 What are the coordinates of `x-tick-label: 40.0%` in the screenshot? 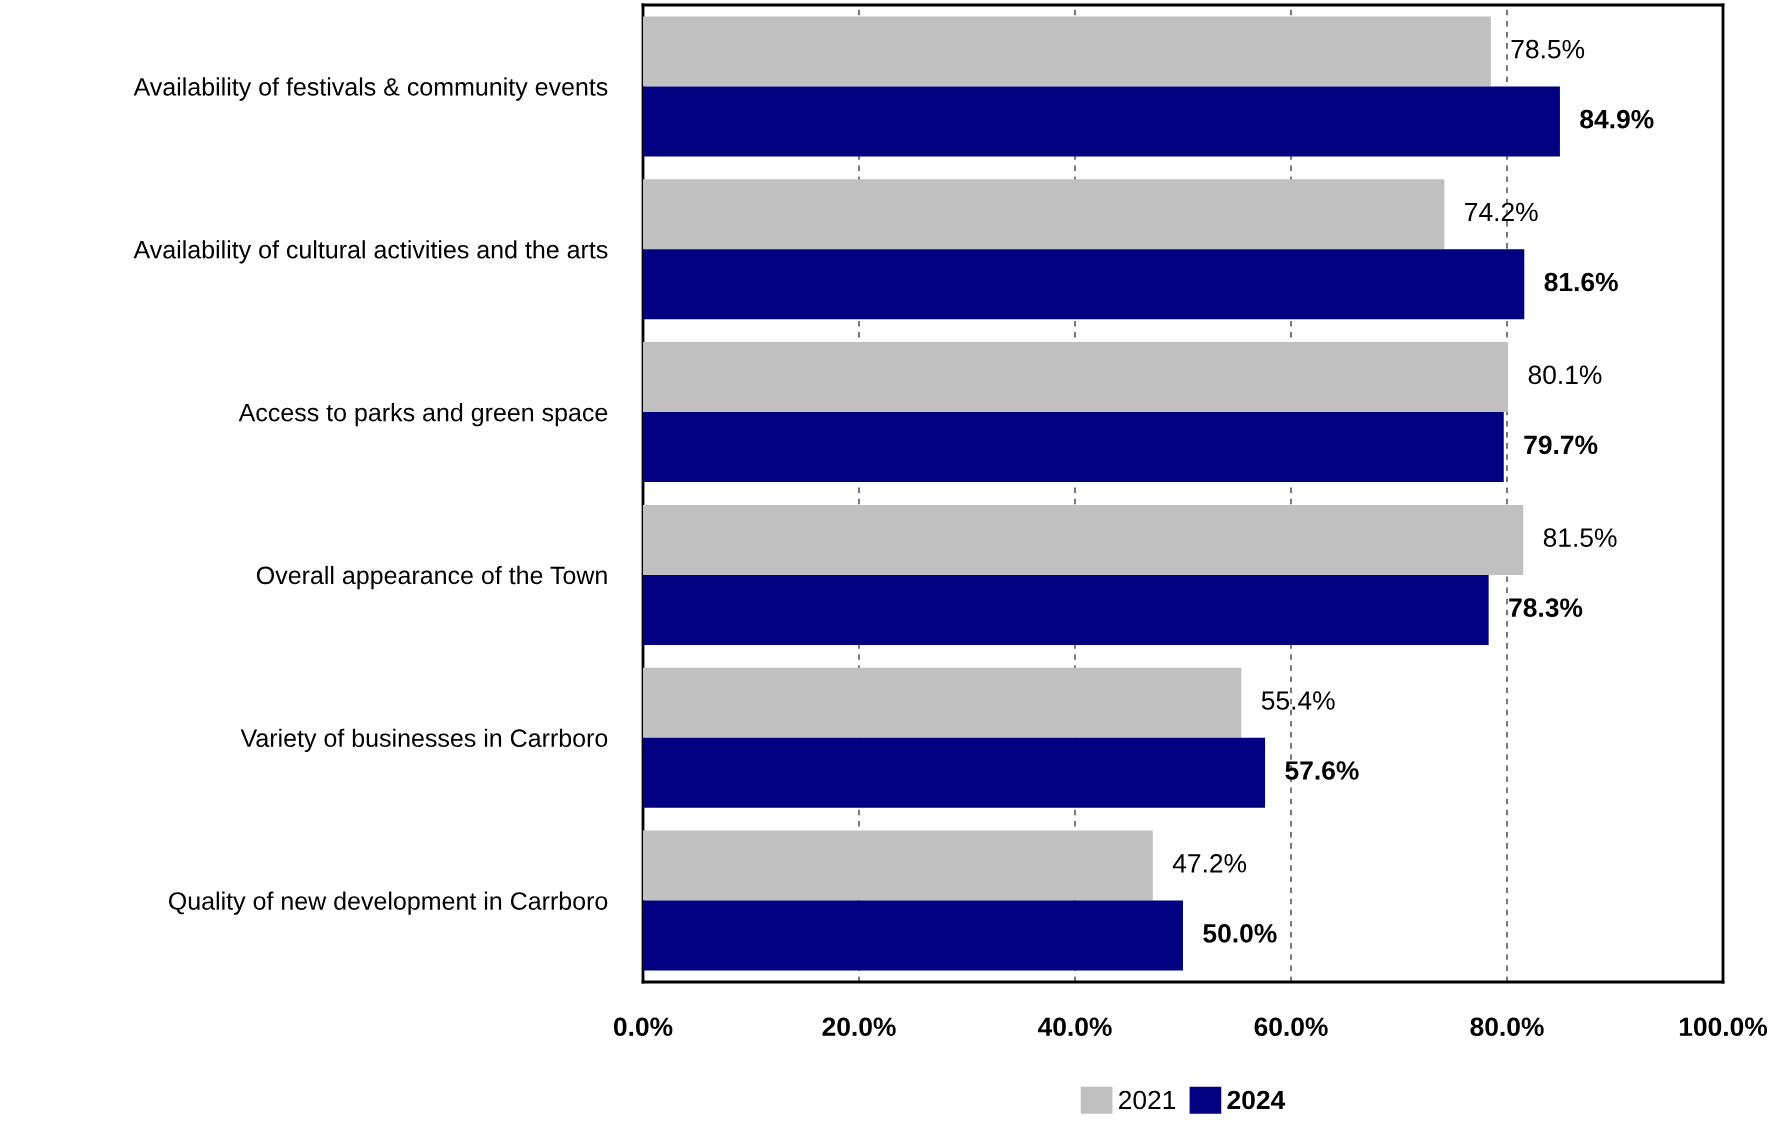 It's located at (1074, 1027).